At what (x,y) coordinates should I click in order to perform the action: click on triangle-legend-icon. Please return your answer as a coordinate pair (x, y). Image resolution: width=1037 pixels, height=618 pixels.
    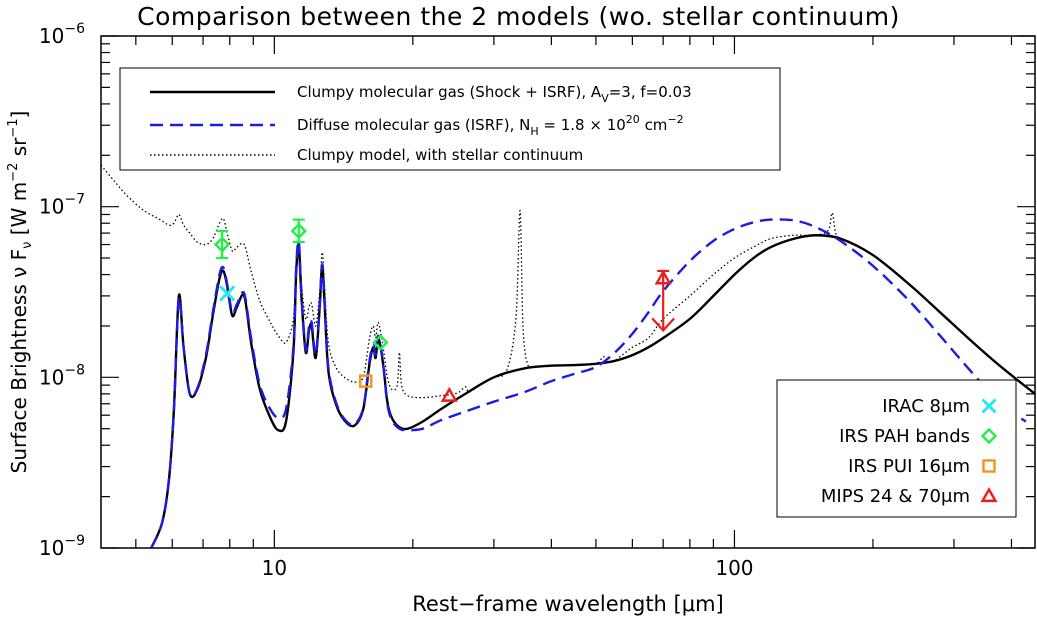
    Looking at the image, I should click on (989, 495).